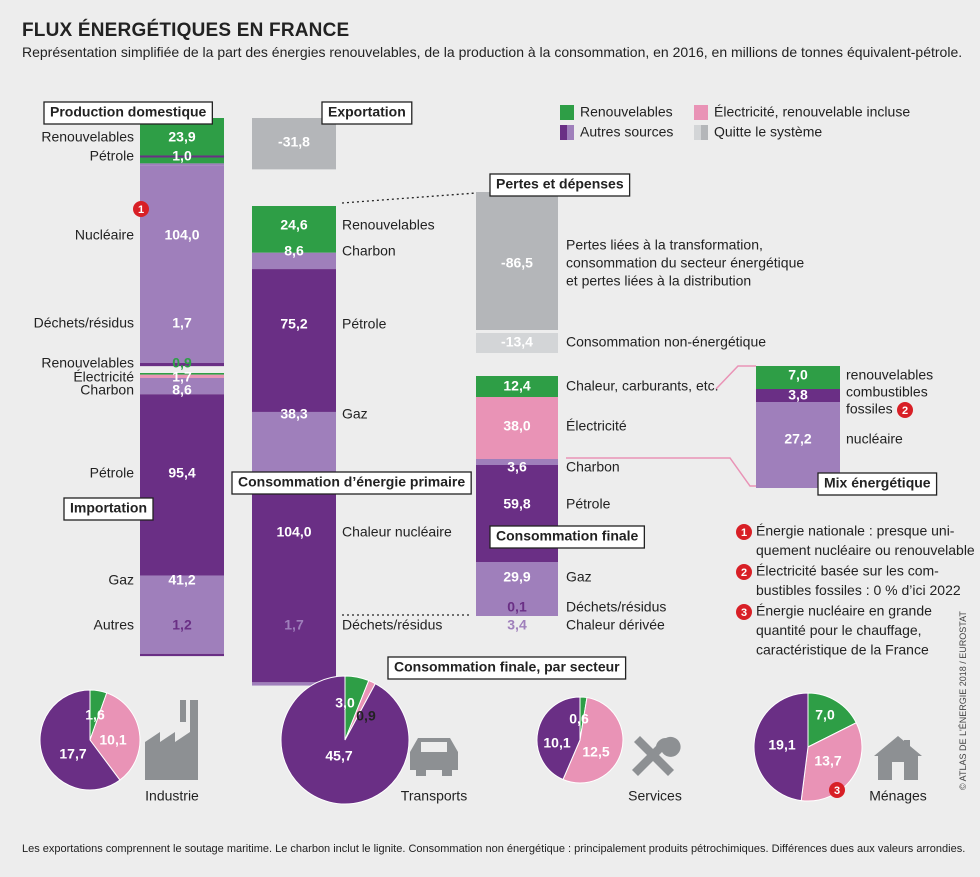 The image size is (980, 877). What do you see at coordinates (367, 113) in the screenshot?
I see `export-title-box` at bounding box center [367, 113].